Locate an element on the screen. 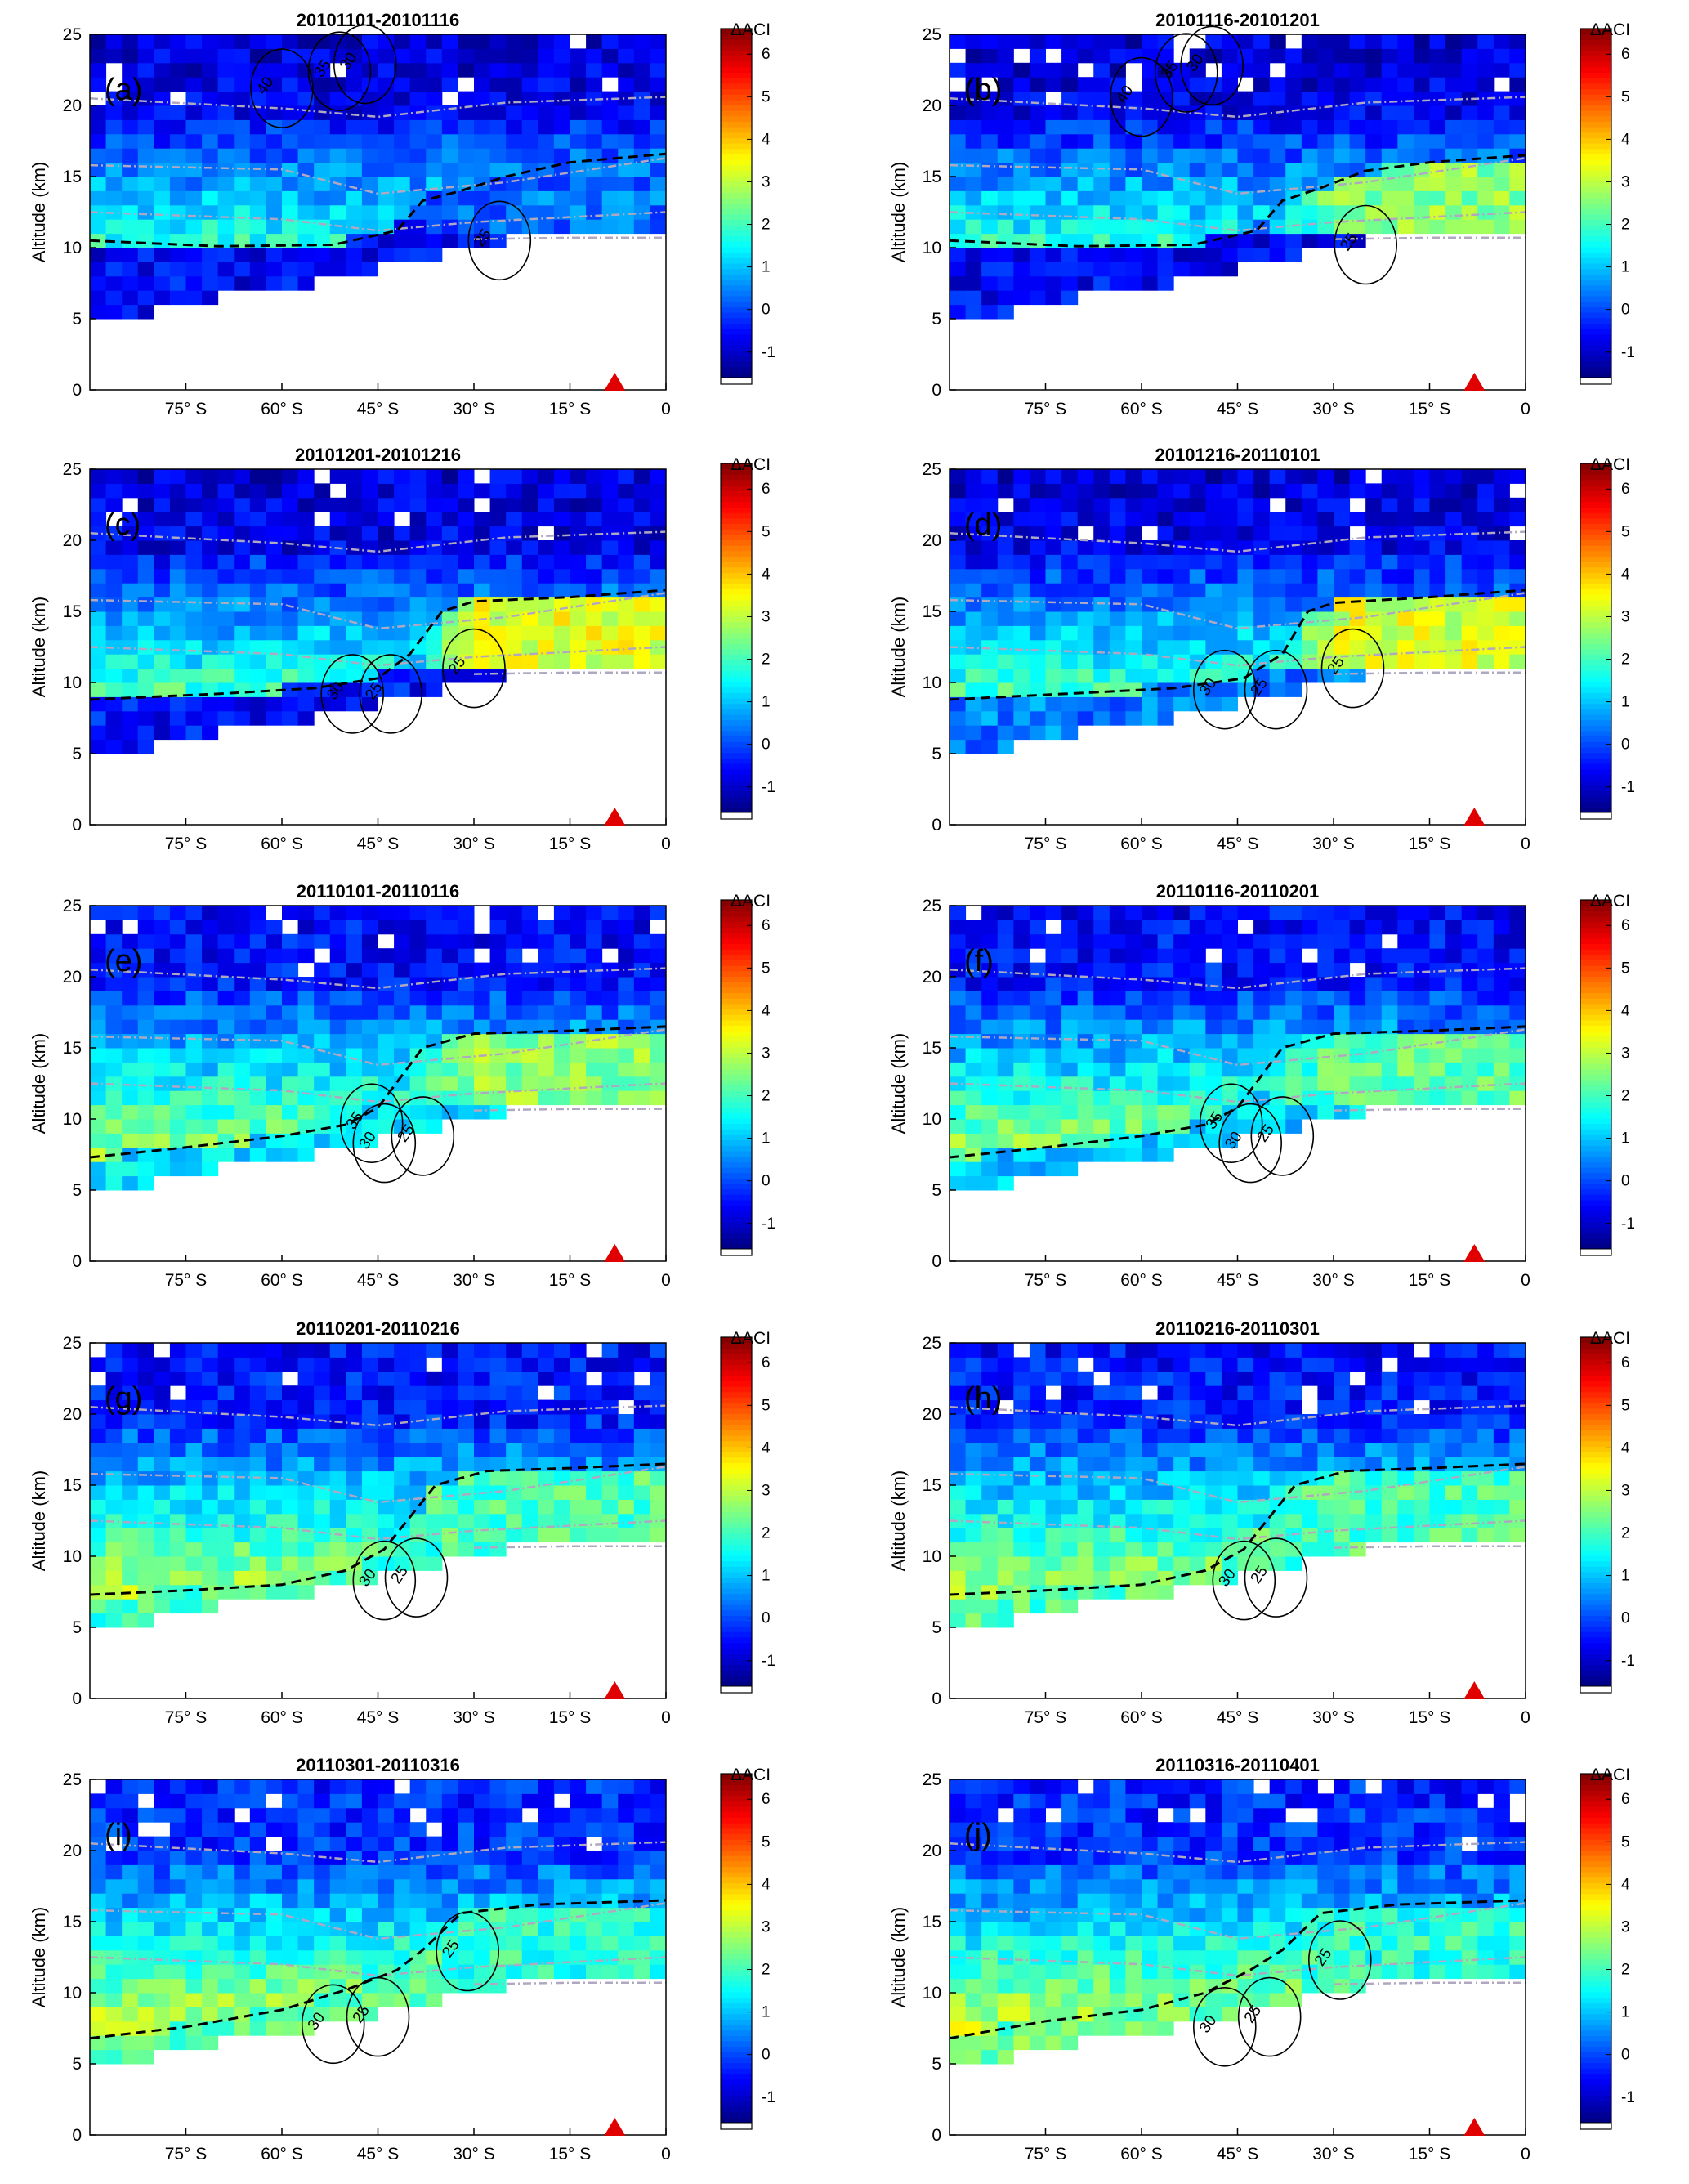  y-tick-label: 15 is located at coordinates (72, 1048).